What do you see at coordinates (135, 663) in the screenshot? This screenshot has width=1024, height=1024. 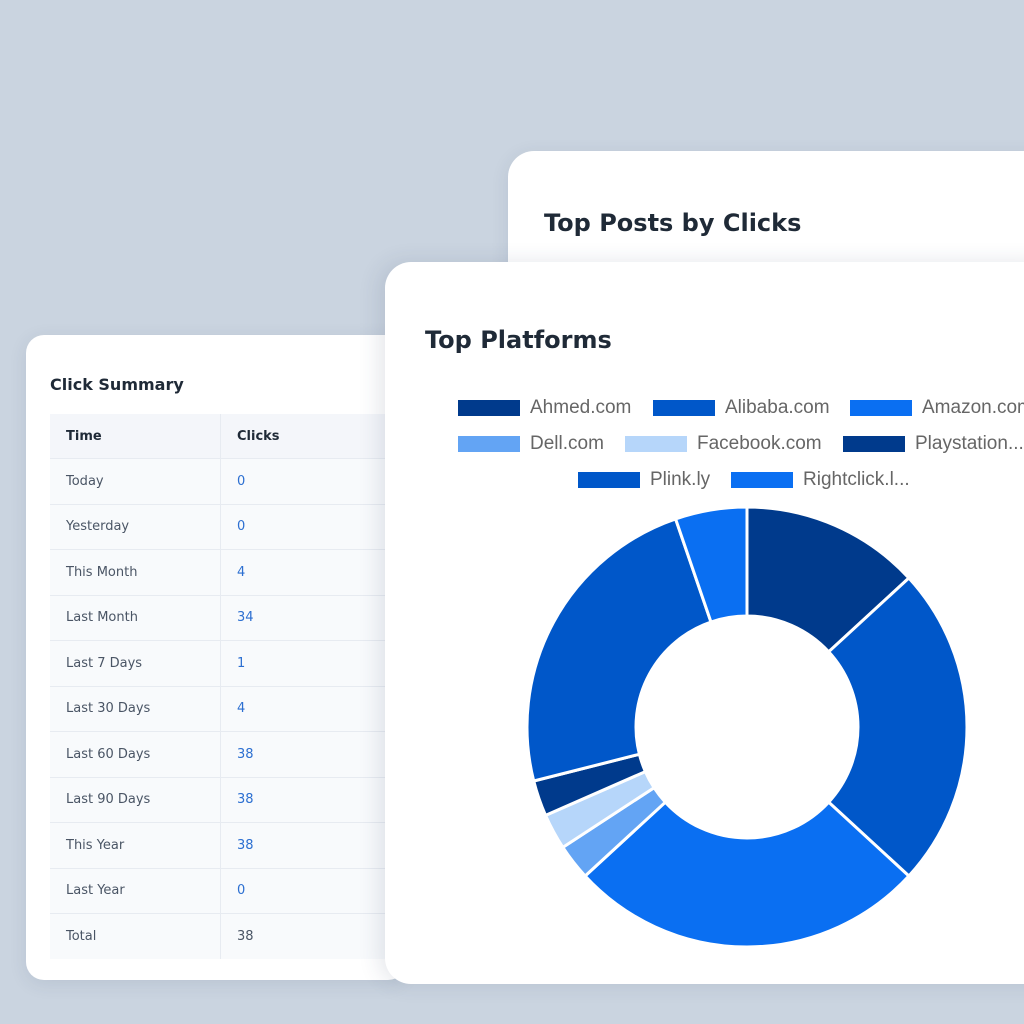 I see `time-cell: Last 7 Days` at bounding box center [135, 663].